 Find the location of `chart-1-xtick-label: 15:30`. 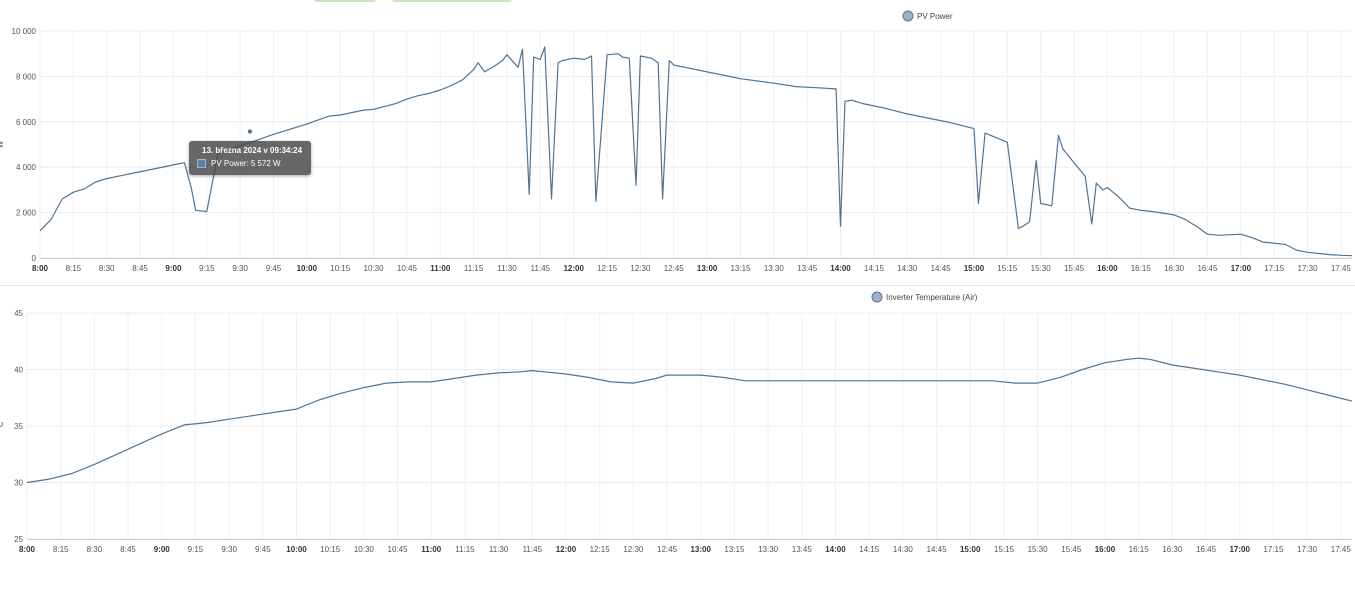

chart-1-xtick-label: 15:30 is located at coordinates (1041, 268).